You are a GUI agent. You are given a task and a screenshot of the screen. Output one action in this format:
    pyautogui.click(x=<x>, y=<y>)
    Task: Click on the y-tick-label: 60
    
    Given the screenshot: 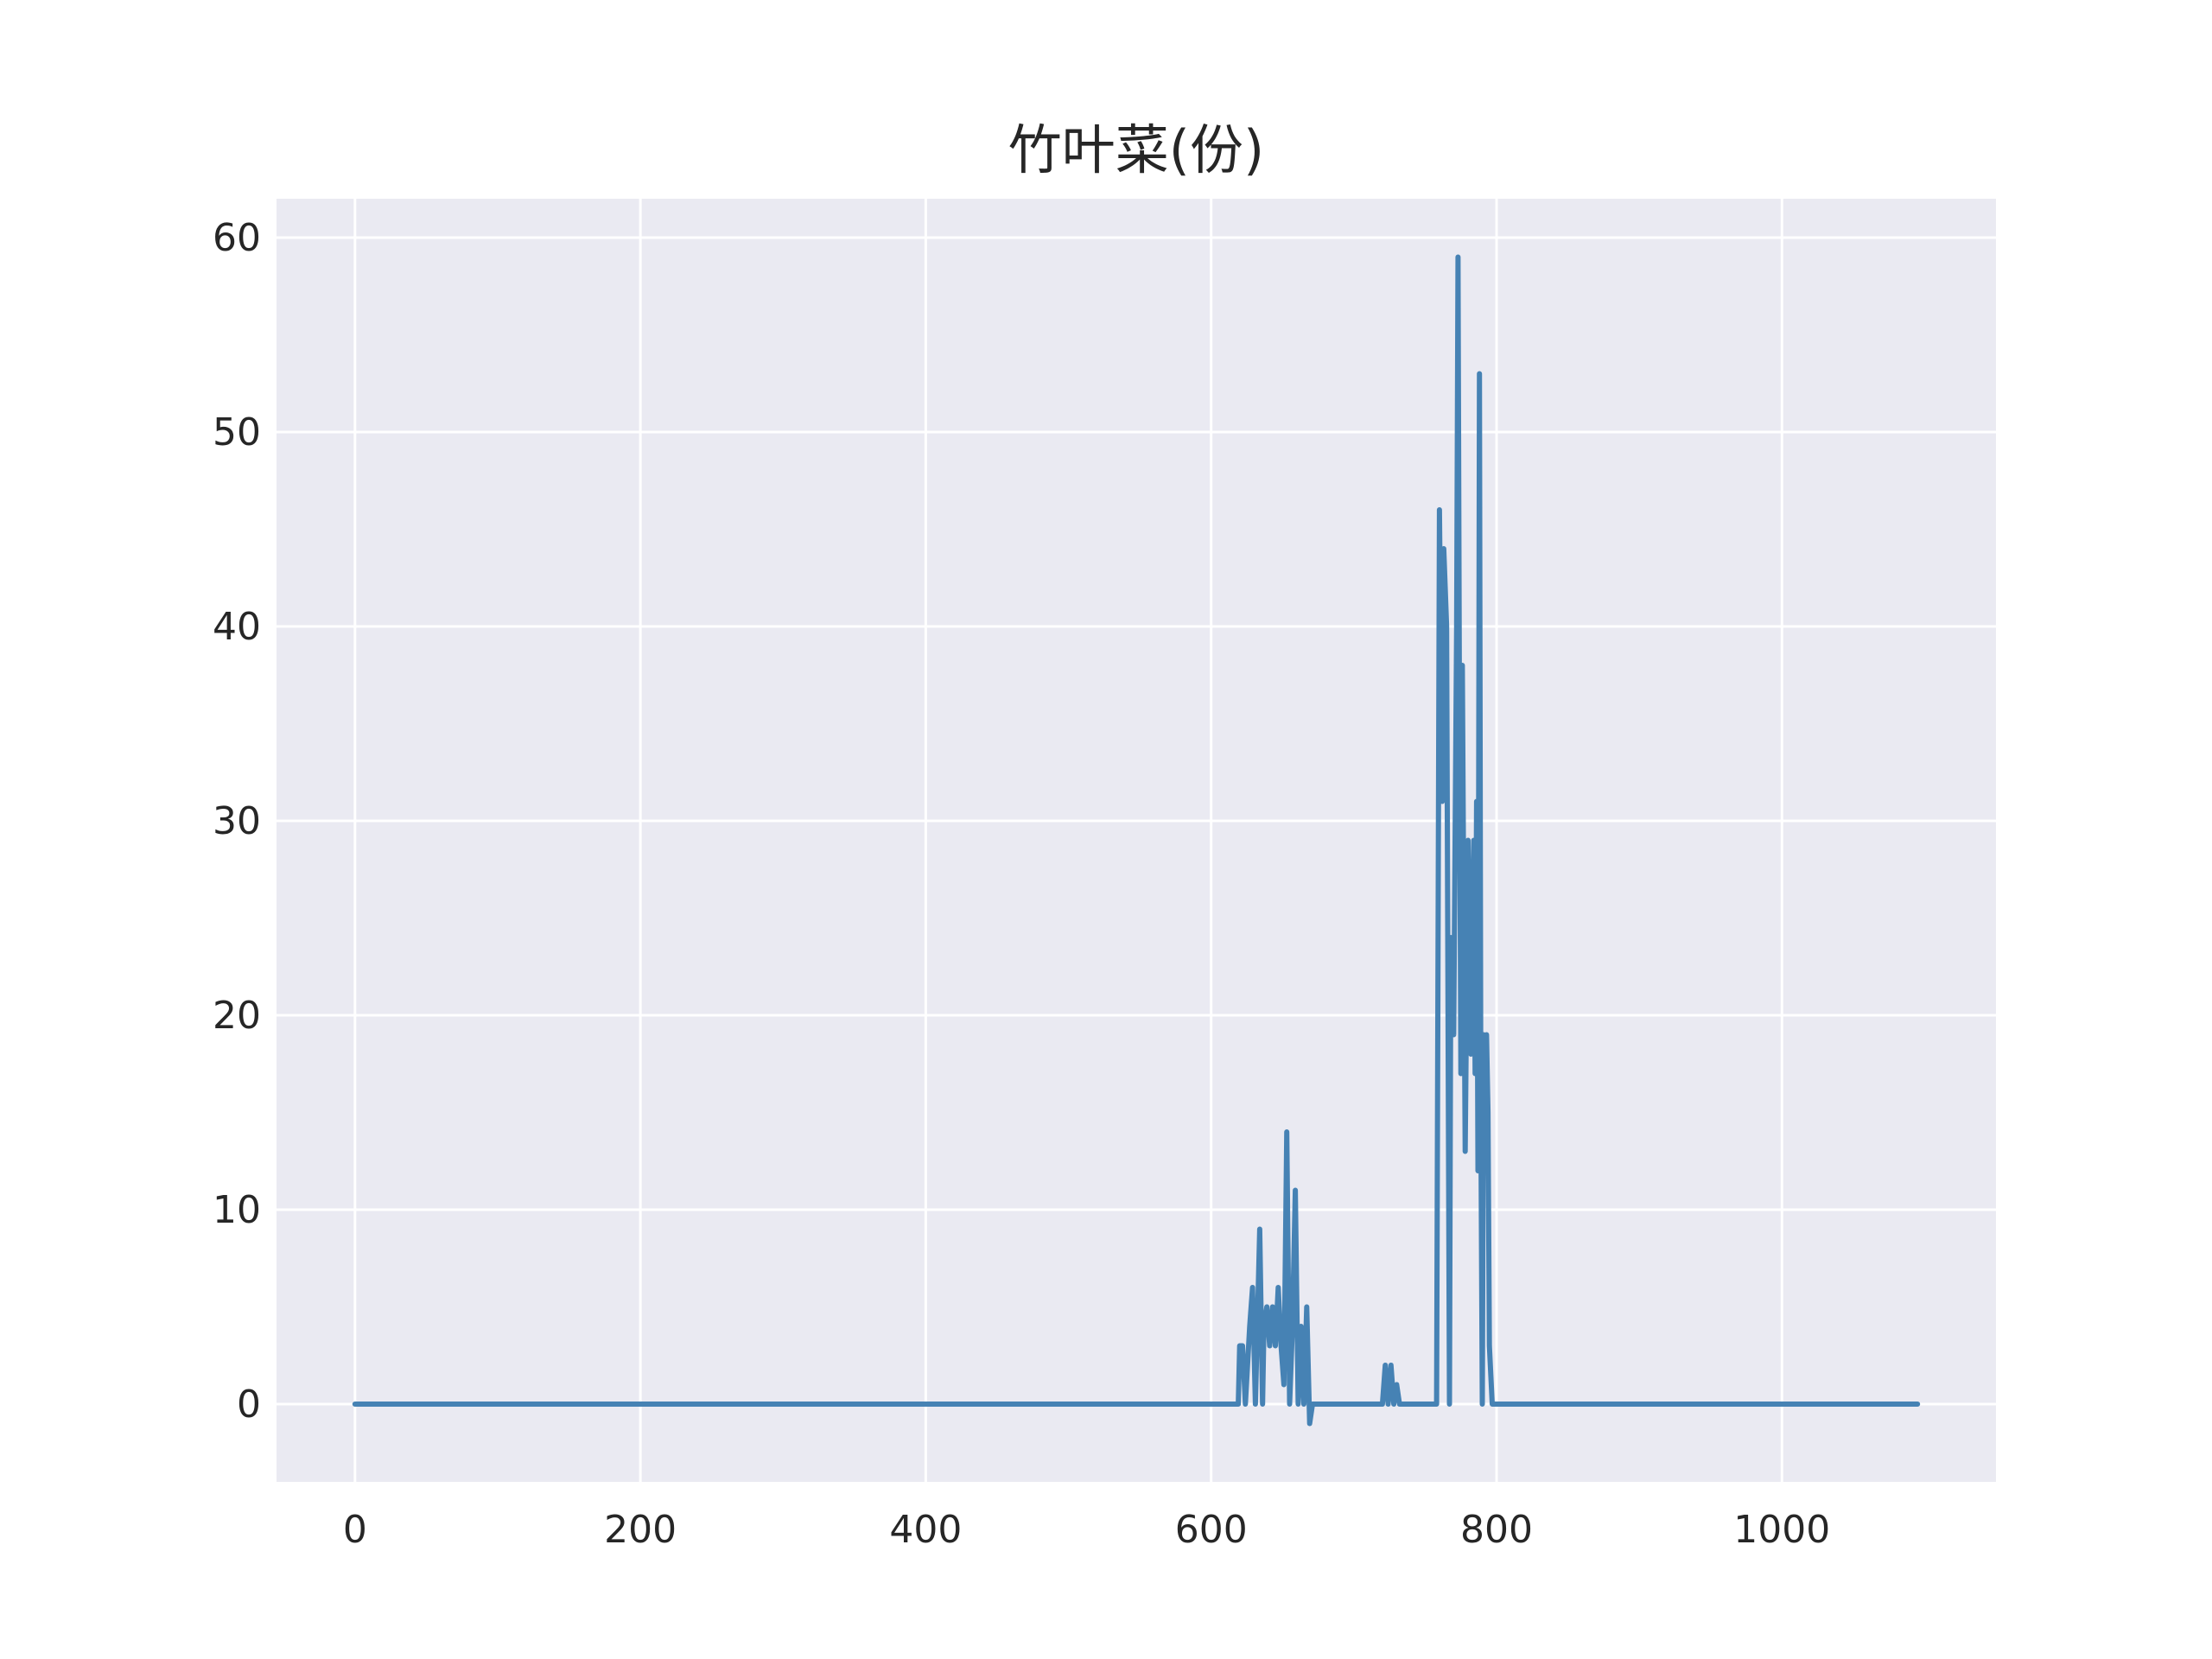 What is the action you would take?
    pyautogui.click(x=237, y=238)
    